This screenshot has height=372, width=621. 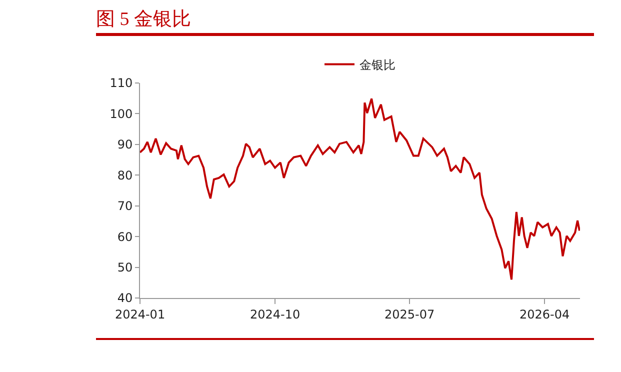 I want to click on y-tick-label: 70, so click(x=125, y=206).